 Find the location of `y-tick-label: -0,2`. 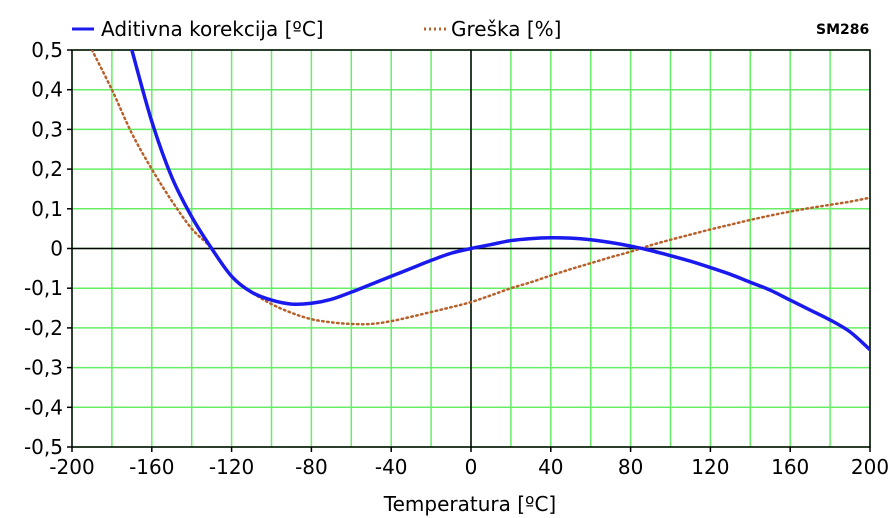

y-tick-label: -0,2 is located at coordinates (43, 328).